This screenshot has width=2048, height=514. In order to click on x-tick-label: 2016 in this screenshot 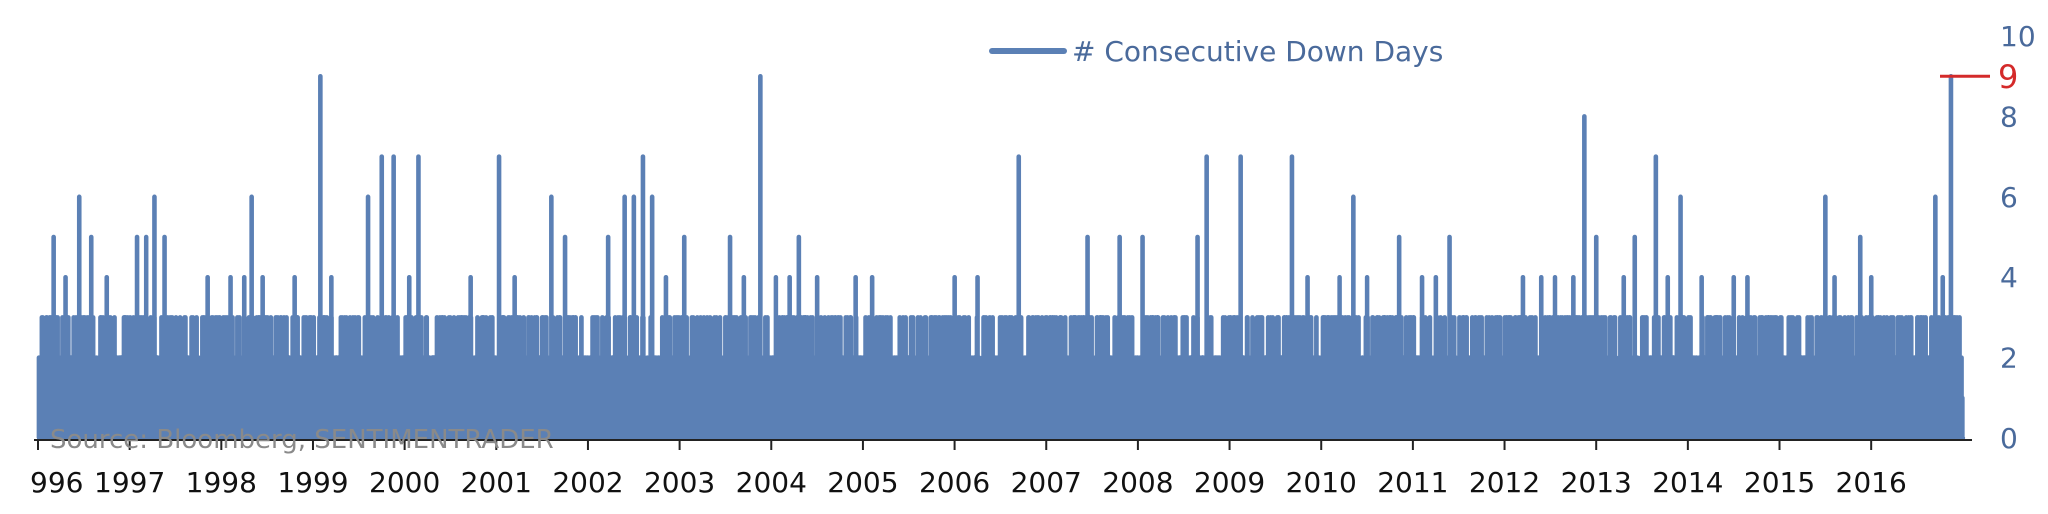, I will do `click(1871, 482)`.